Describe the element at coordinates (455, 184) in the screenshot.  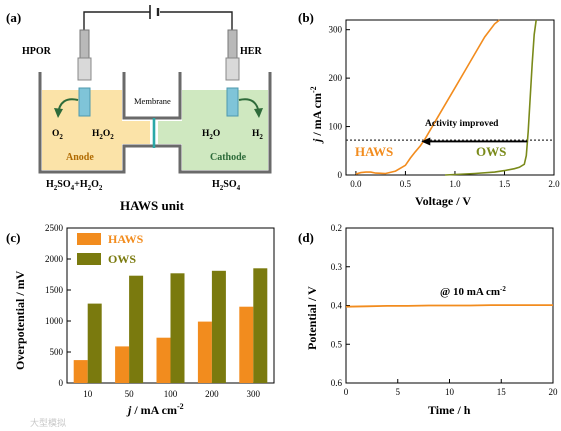
I see `chart-b-xtick-label: 1.0` at that location.